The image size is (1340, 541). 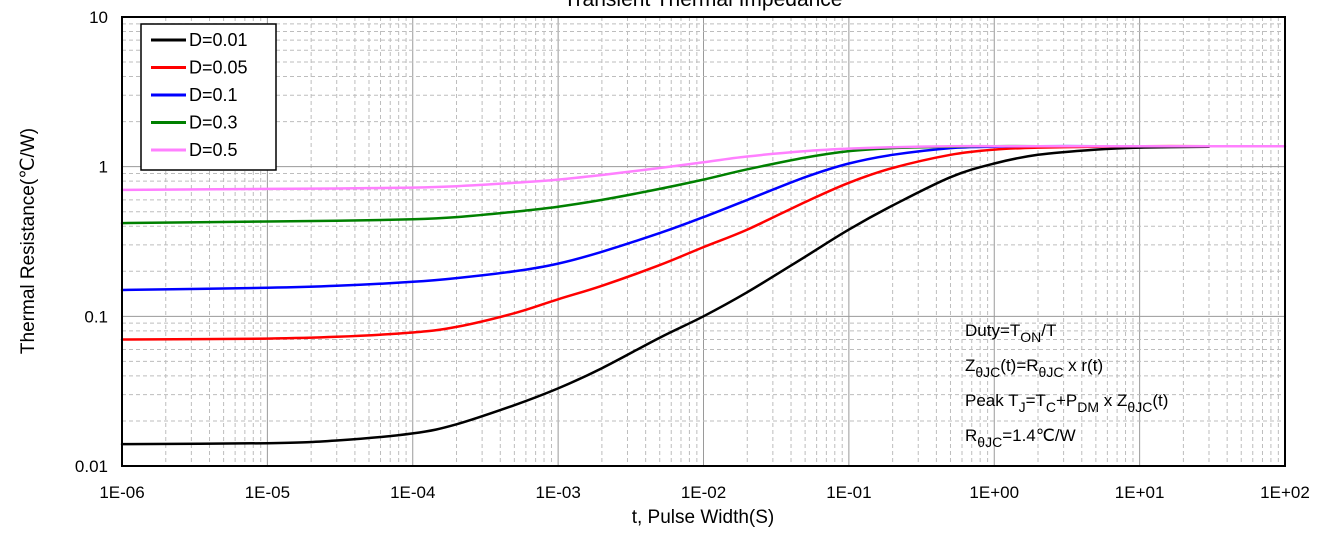 What do you see at coordinates (91, 466) in the screenshot?
I see `y-tick-label: 0.01` at bounding box center [91, 466].